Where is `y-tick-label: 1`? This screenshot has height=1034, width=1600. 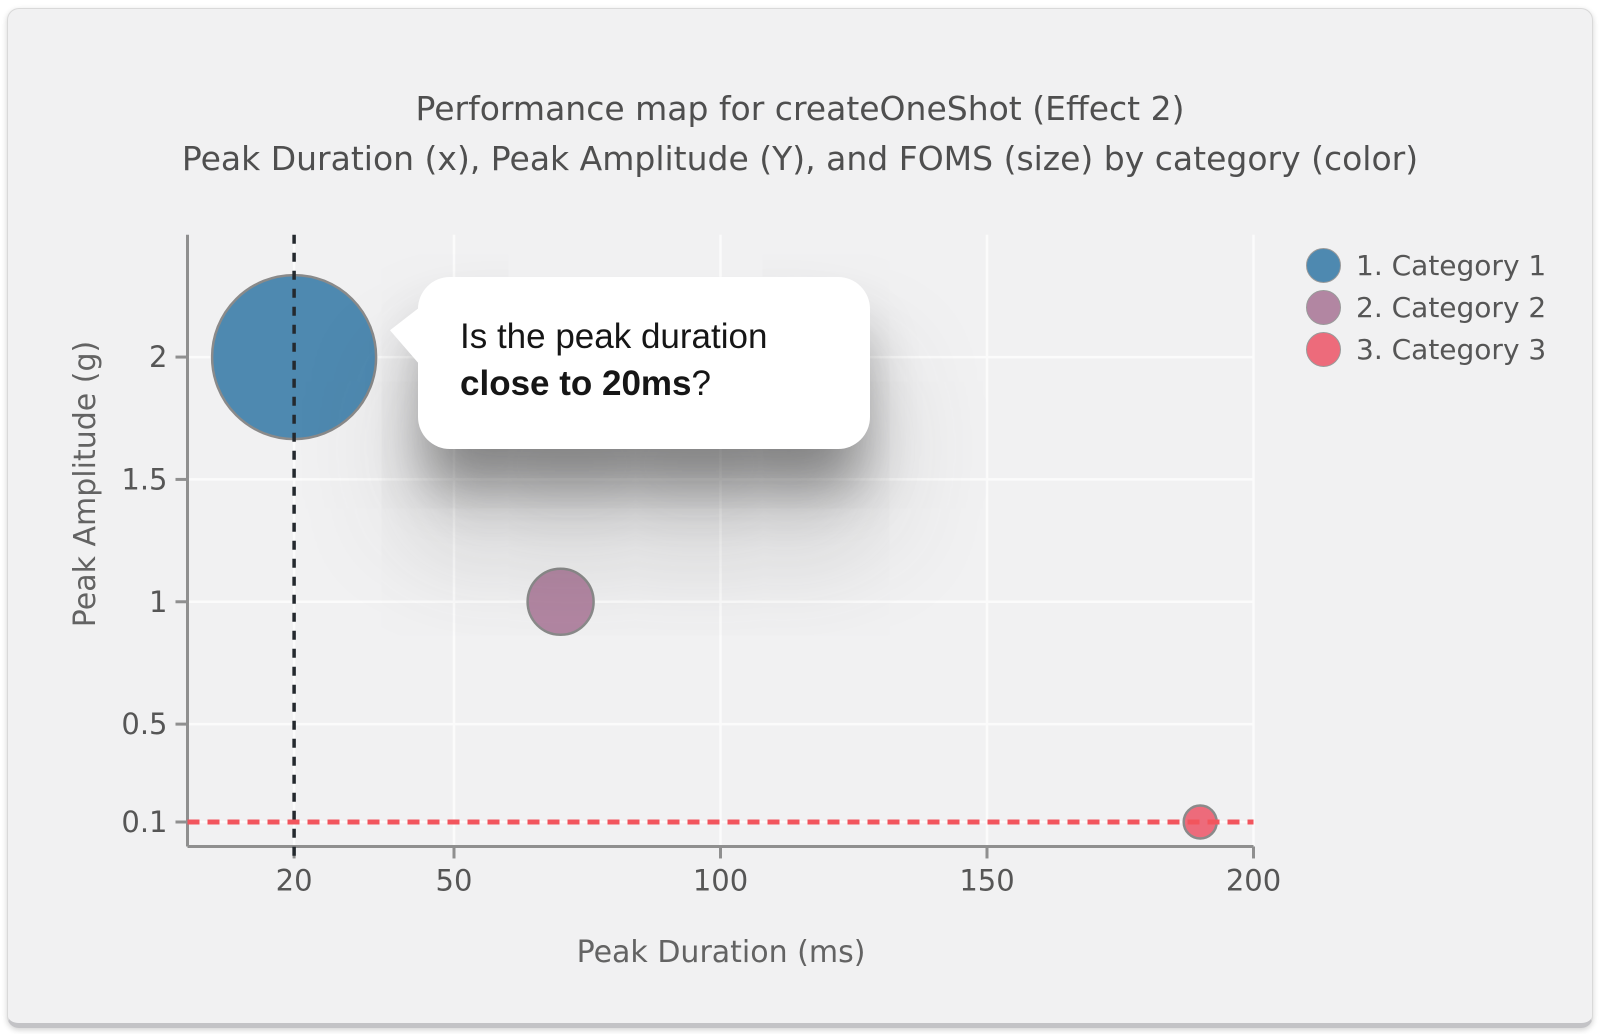 y-tick-label: 1 is located at coordinates (158, 602).